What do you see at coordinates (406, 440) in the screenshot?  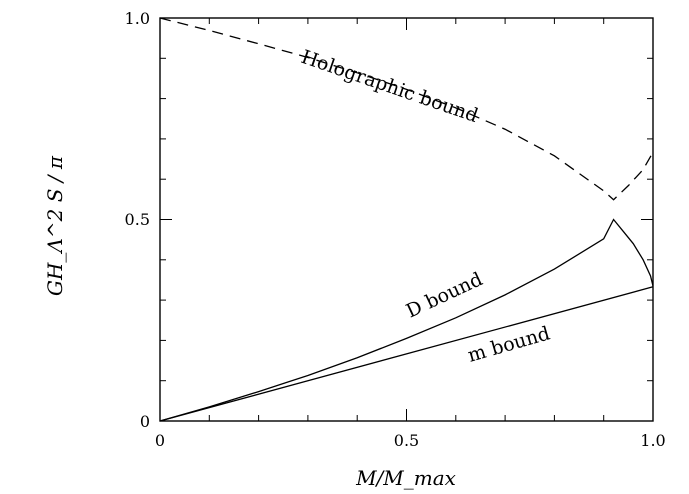 I see `x-tick-label: 0.5` at bounding box center [406, 440].